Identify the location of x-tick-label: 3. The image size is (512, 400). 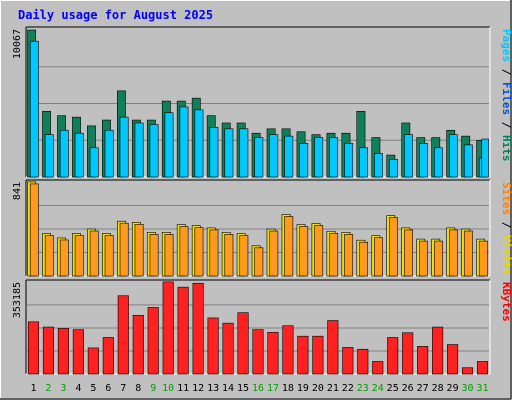
(63, 388).